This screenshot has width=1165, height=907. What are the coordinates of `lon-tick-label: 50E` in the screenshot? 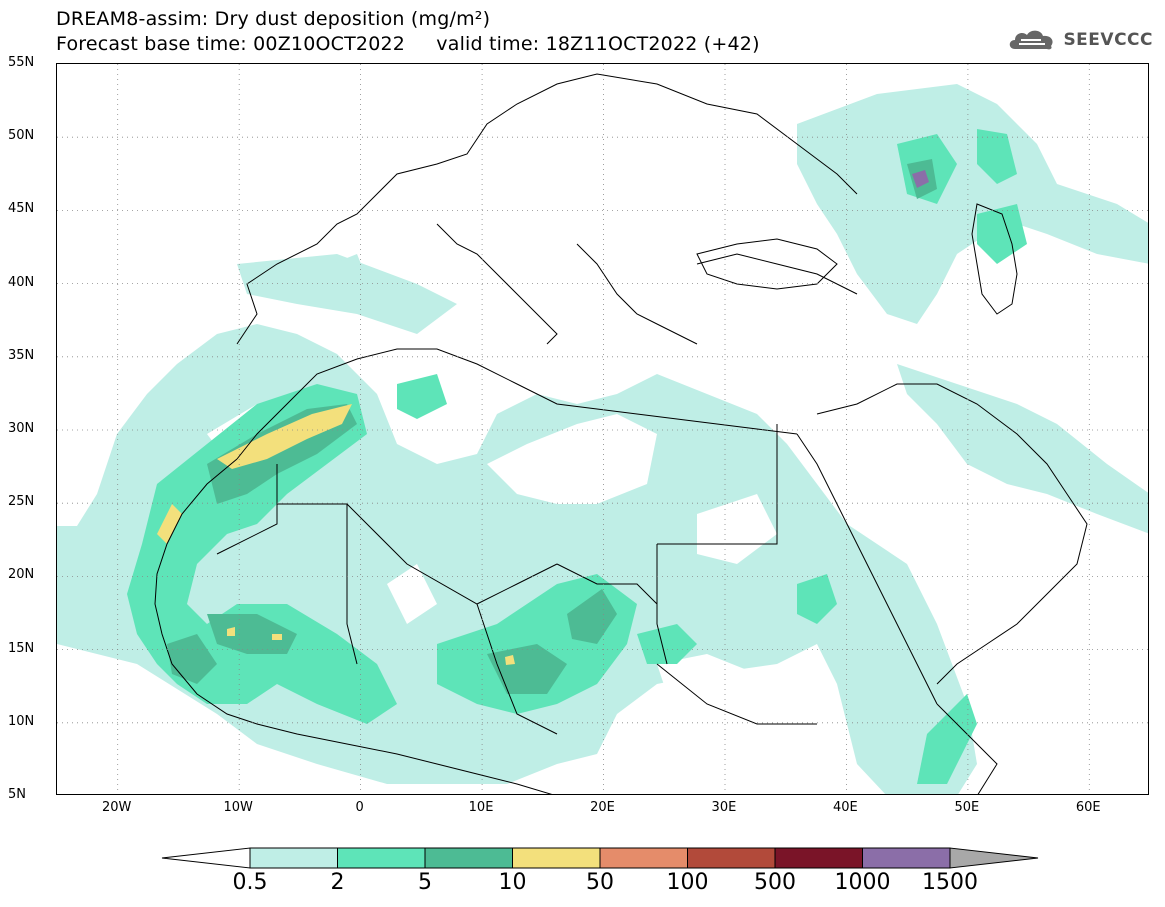 It's located at (967, 807).